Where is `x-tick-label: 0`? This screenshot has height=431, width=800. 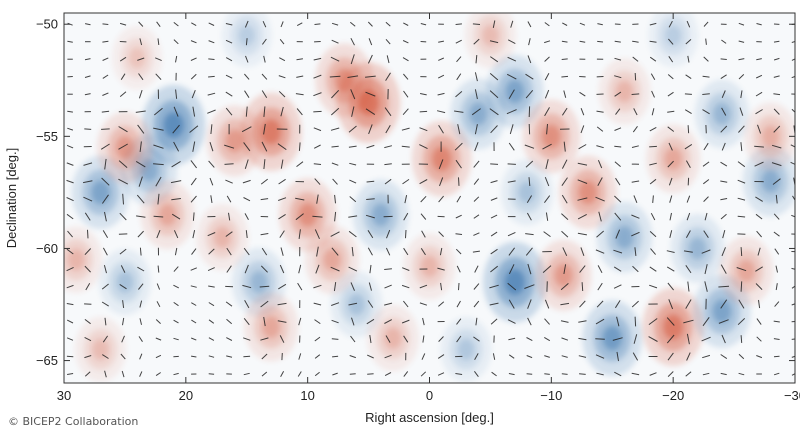 x-tick-label: 0 is located at coordinates (429, 395).